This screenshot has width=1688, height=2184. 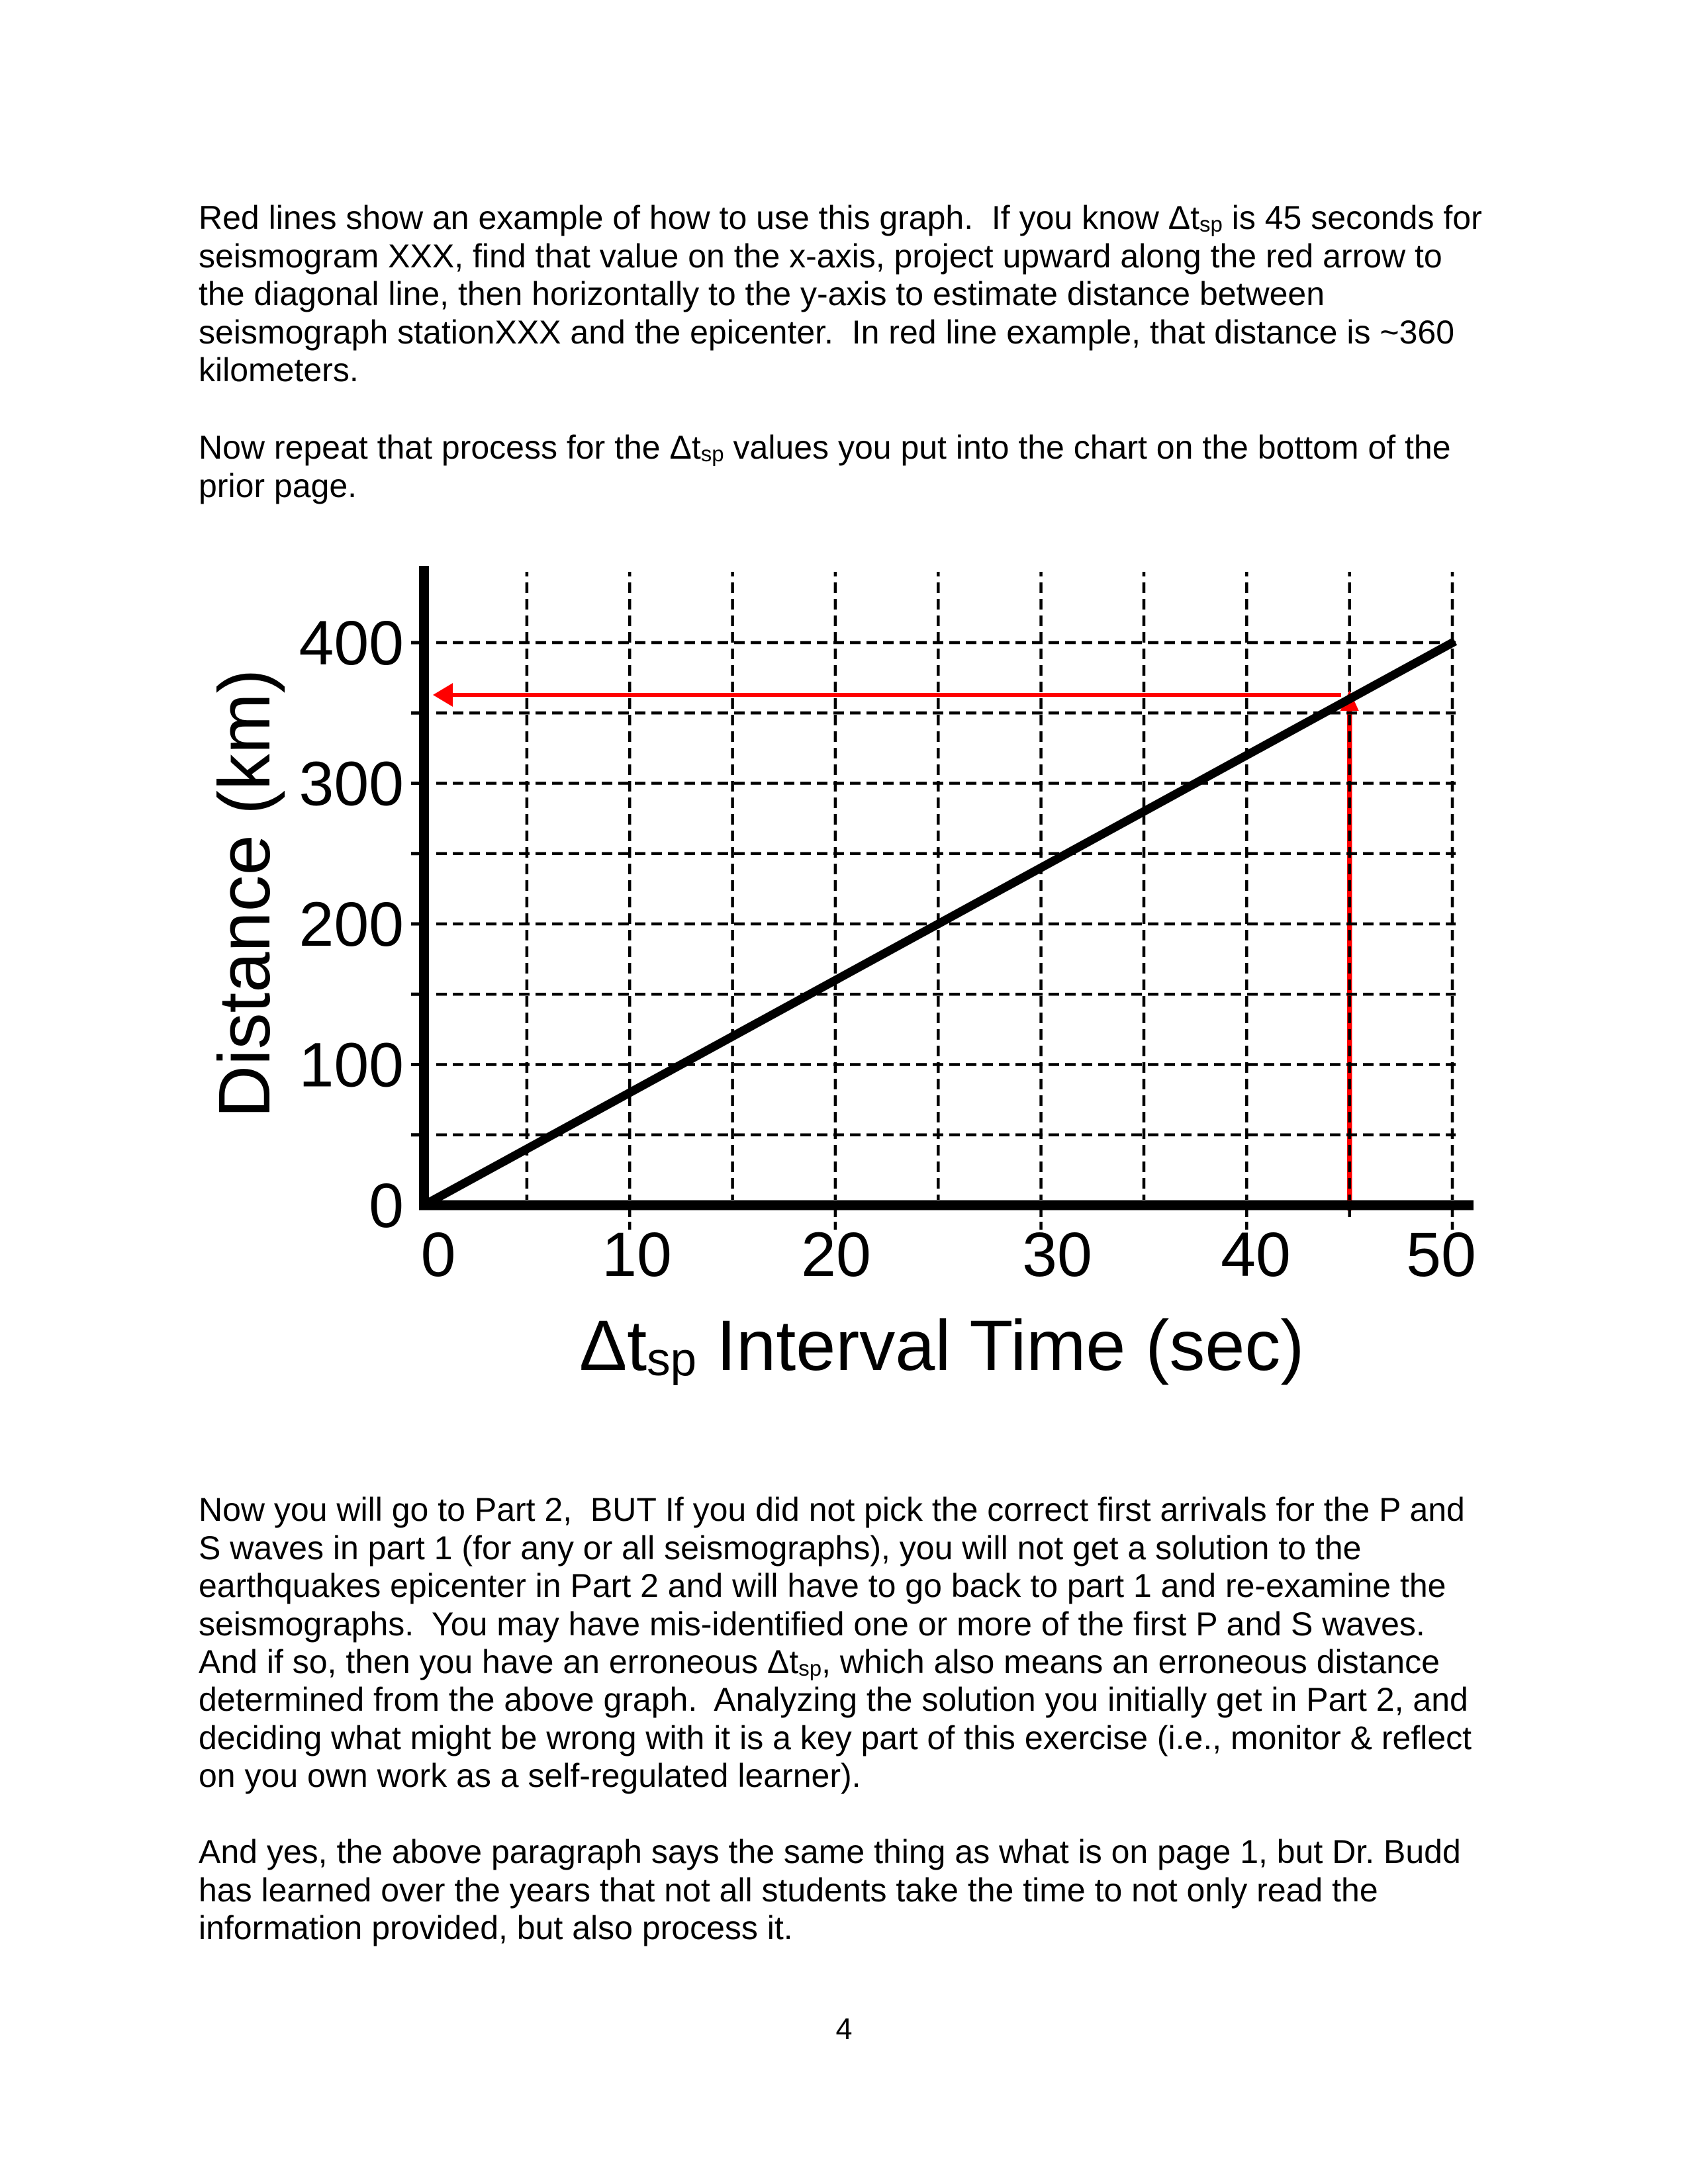 What do you see at coordinates (836, 1255) in the screenshot?
I see `svg-text: 20` at bounding box center [836, 1255].